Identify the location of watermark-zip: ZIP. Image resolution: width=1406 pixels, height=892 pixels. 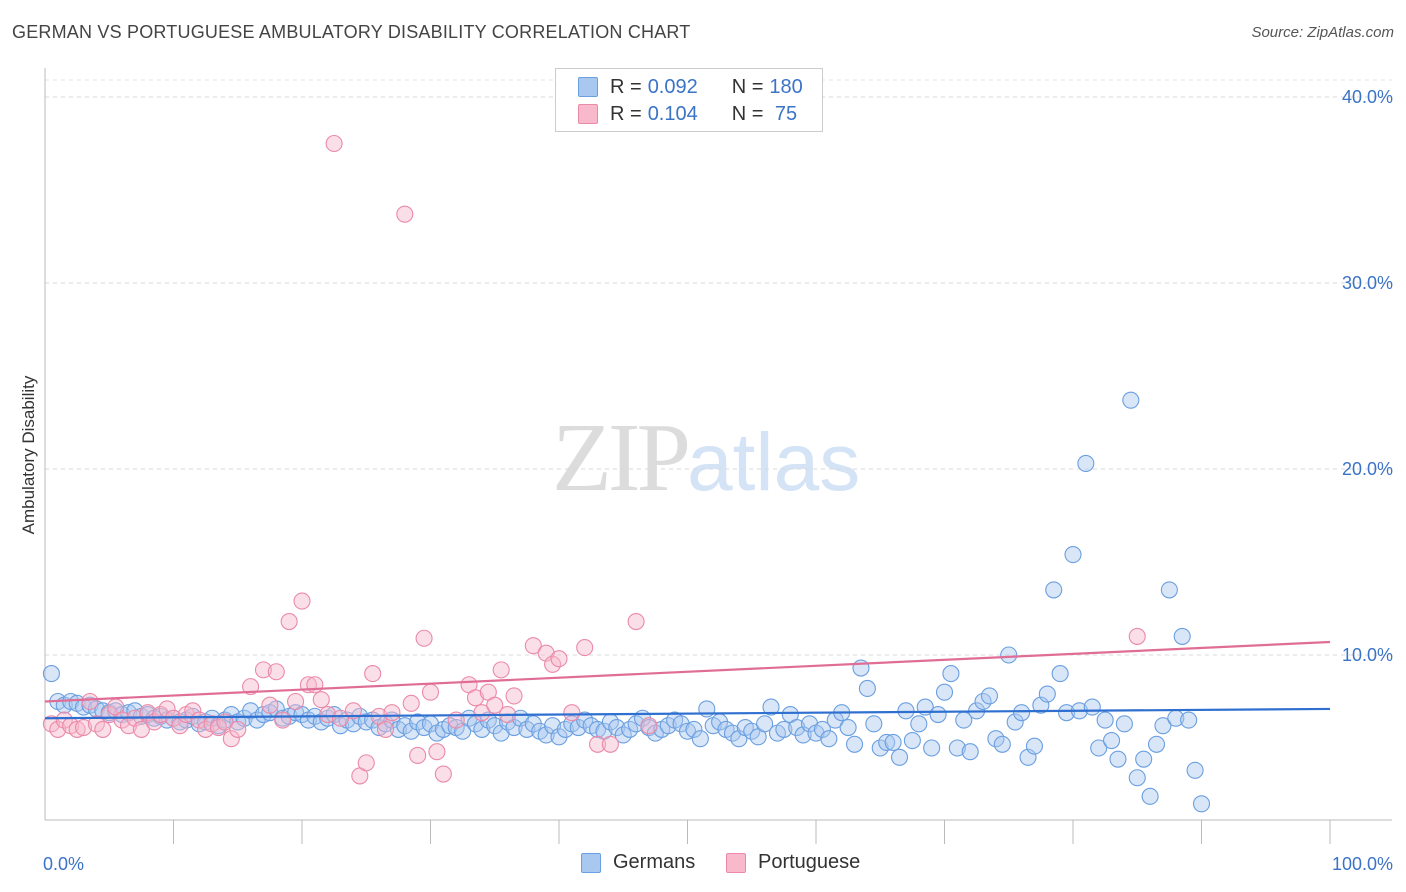
(621, 458).